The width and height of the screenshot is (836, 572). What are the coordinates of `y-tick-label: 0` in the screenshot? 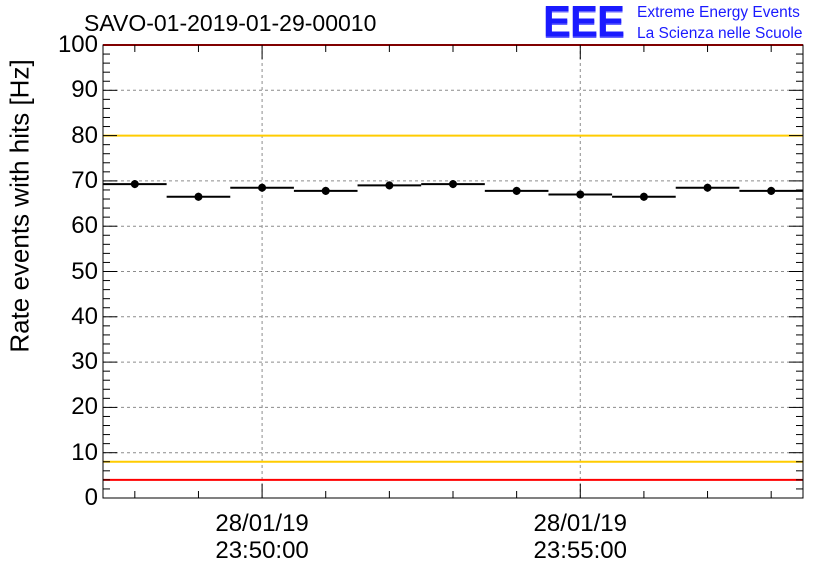 It's located at (91, 497).